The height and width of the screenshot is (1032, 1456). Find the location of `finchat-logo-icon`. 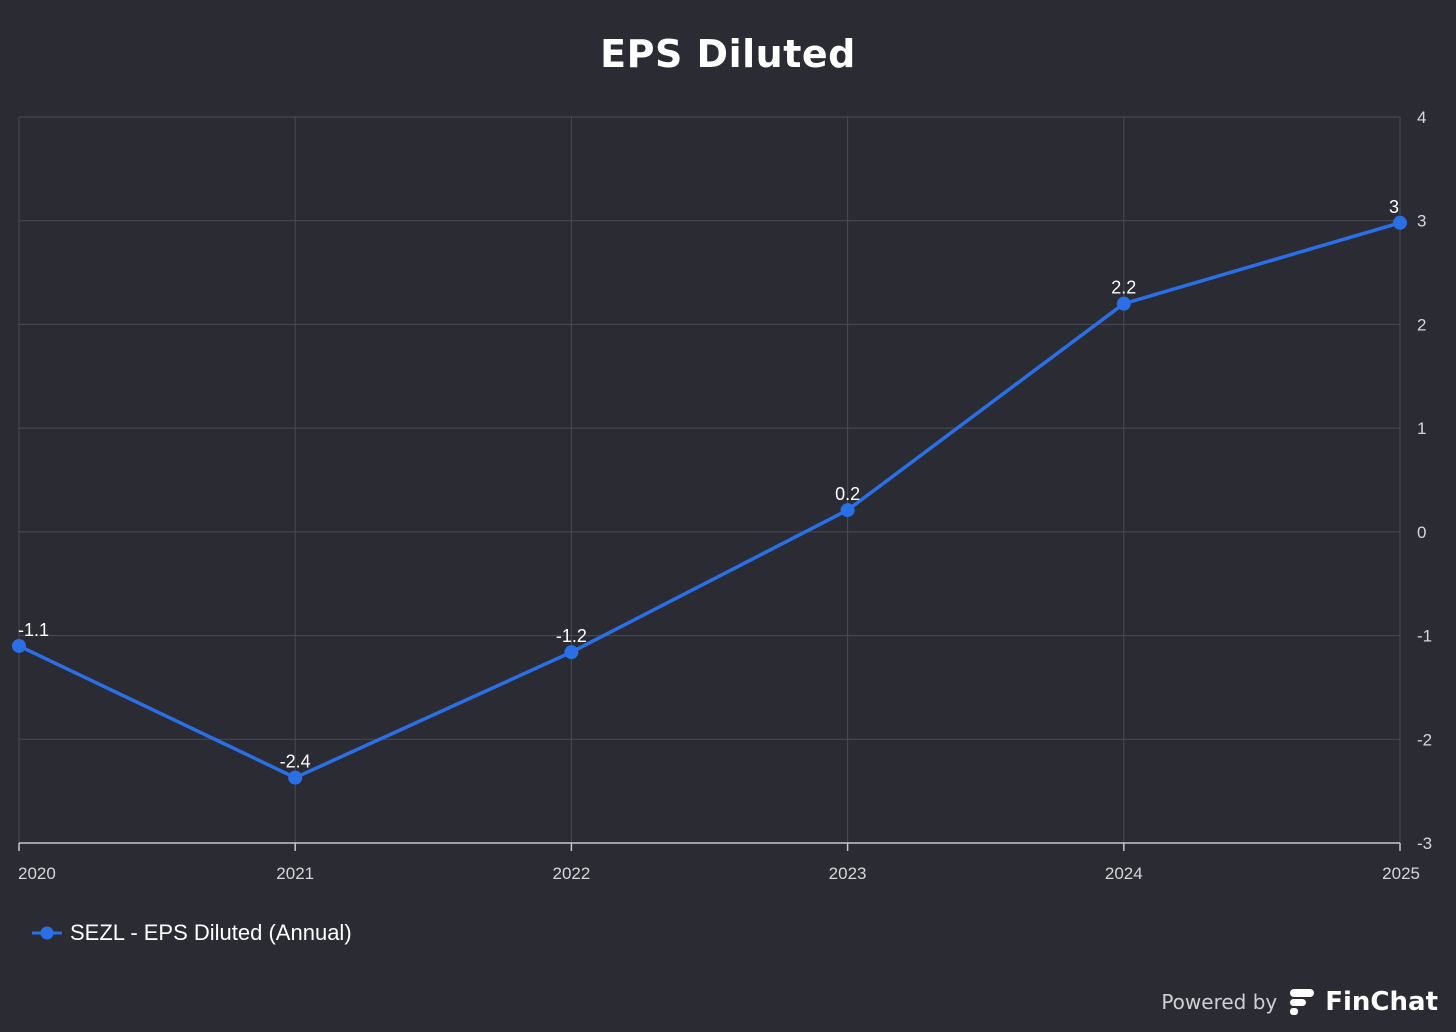

finchat-logo-icon is located at coordinates (1302, 1002).